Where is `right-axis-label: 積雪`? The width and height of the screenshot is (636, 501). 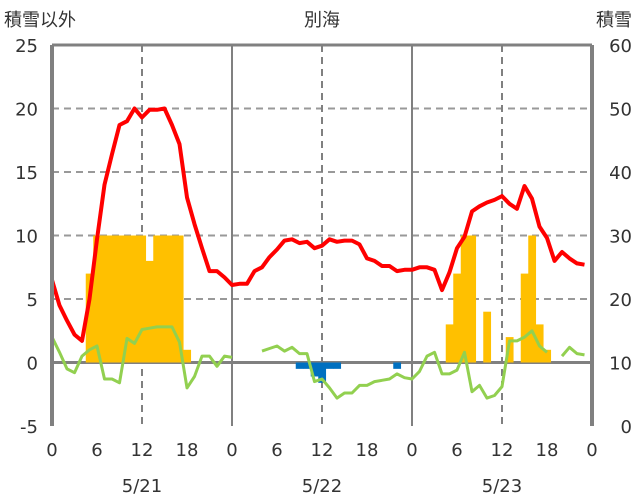 right-axis-label: 積雪 is located at coordinates (614, 20).